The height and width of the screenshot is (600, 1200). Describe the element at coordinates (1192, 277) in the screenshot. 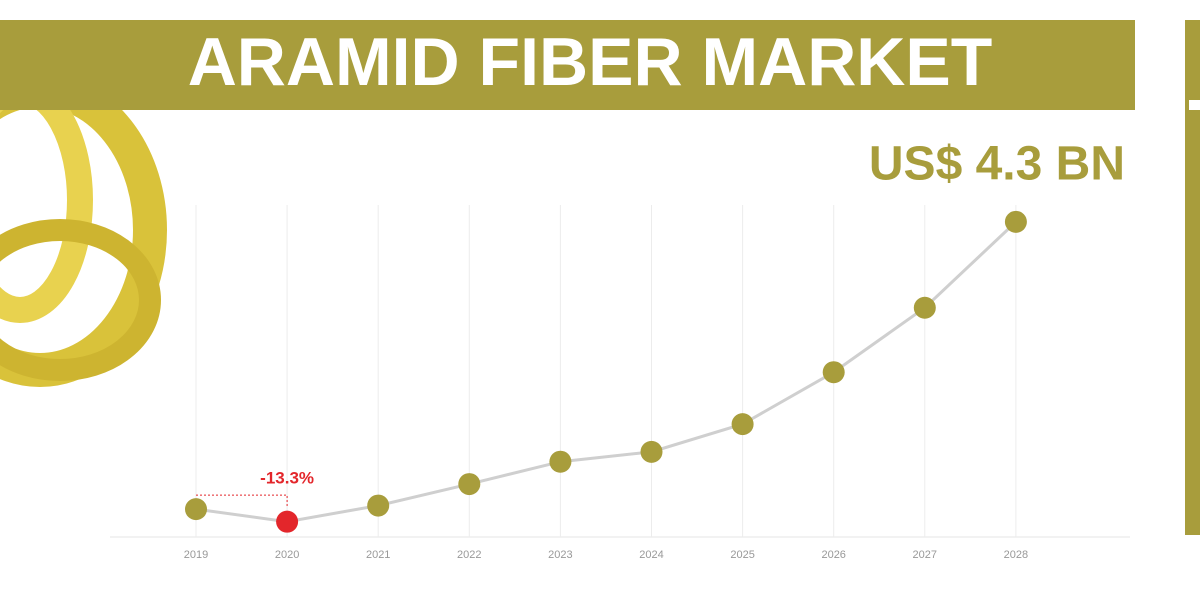

I see `side-bar` at that location.